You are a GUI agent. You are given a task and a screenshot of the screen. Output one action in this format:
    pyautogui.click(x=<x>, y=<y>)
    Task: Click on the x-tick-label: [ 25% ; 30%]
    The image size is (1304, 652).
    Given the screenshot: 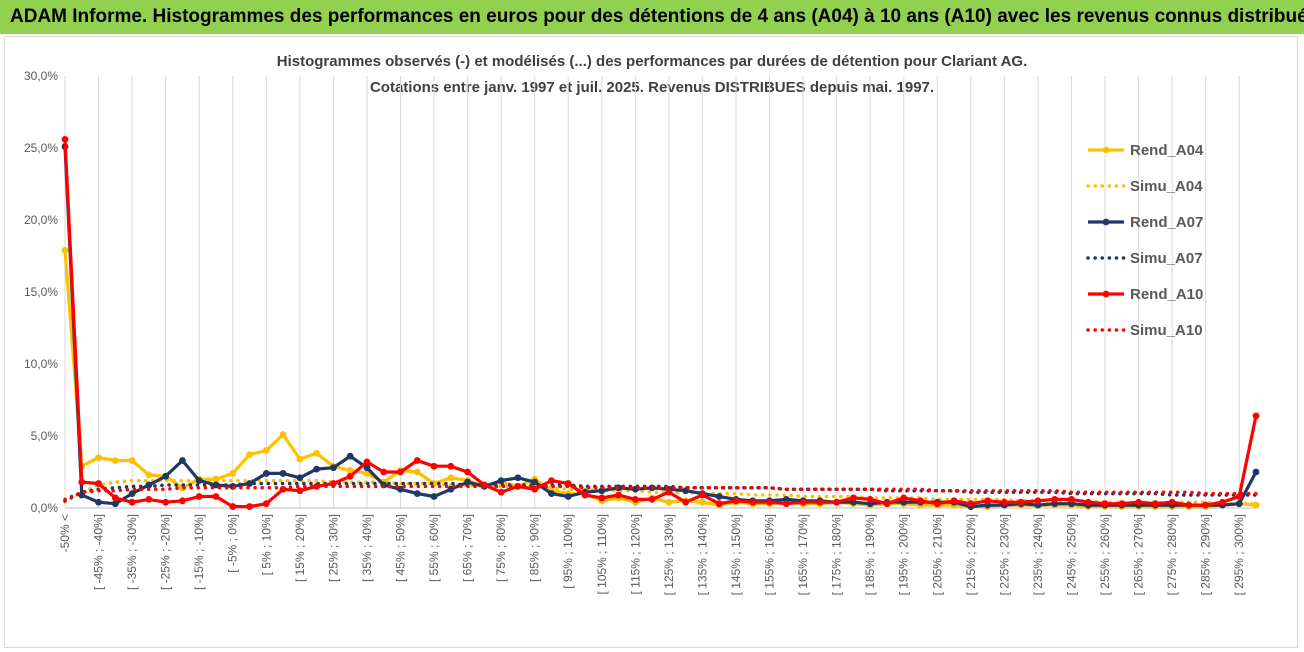 What is the action you would take?
    pyautogui.click(x=333, y=548)
    